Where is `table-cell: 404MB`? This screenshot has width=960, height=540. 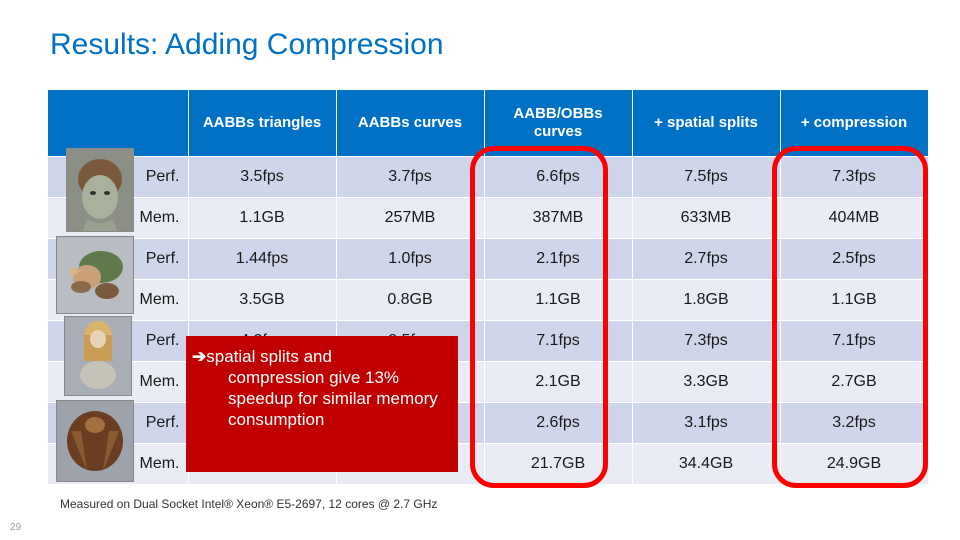 table-cell: 404MB is located at coordinates (854, 218).